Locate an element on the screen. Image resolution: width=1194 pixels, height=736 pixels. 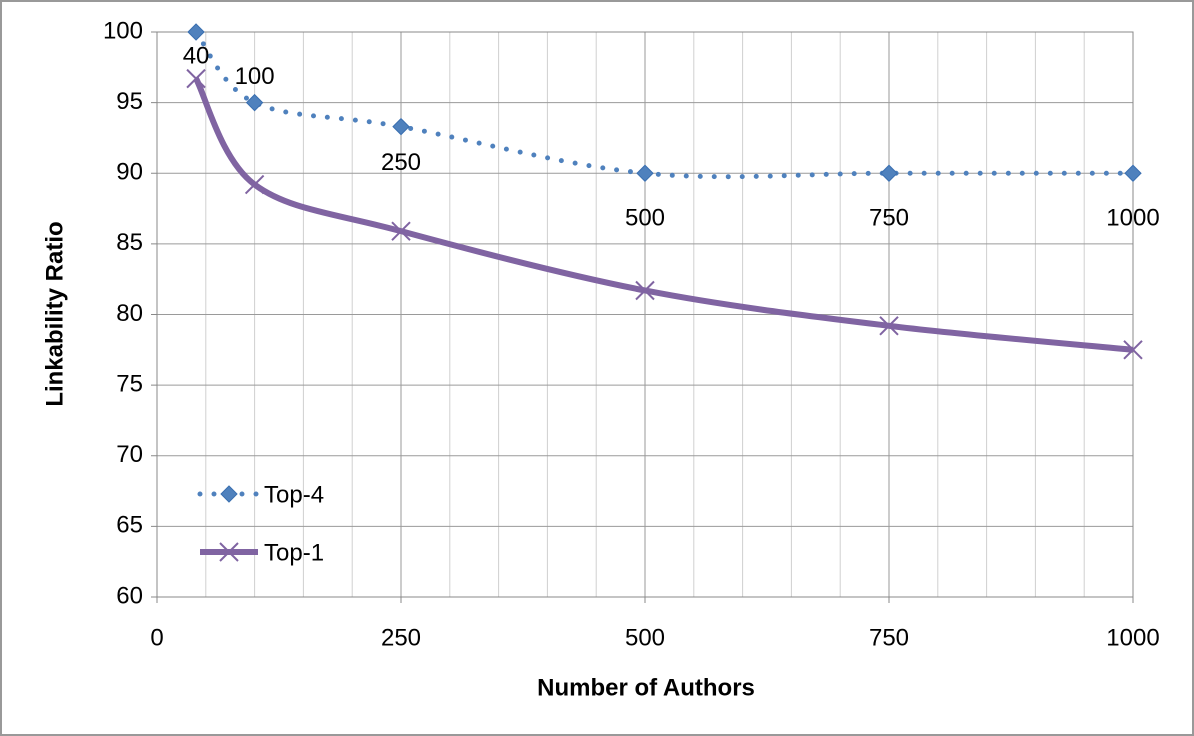
y-tick-label: 100 is located at coordinates (123, 30).